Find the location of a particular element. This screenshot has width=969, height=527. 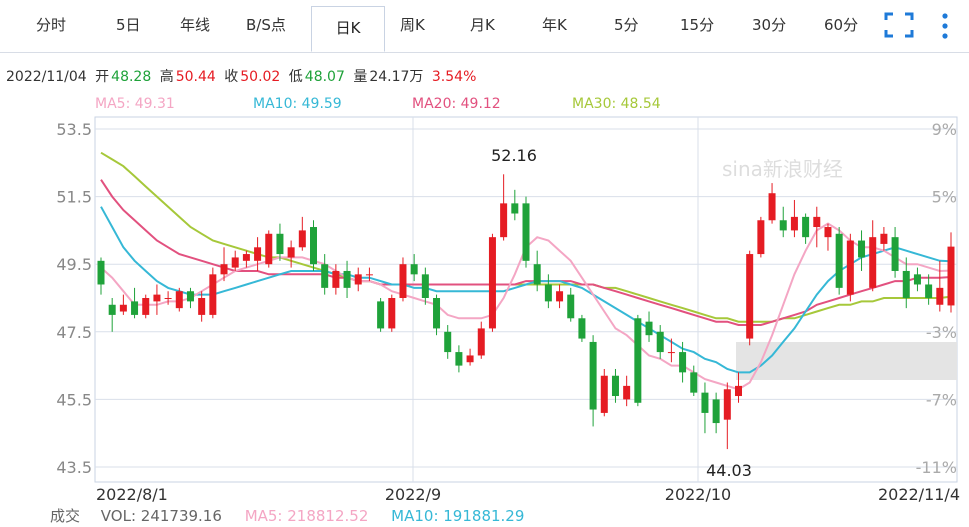

pct-tick-label-4: -7% is located at coordinates (941, 399).